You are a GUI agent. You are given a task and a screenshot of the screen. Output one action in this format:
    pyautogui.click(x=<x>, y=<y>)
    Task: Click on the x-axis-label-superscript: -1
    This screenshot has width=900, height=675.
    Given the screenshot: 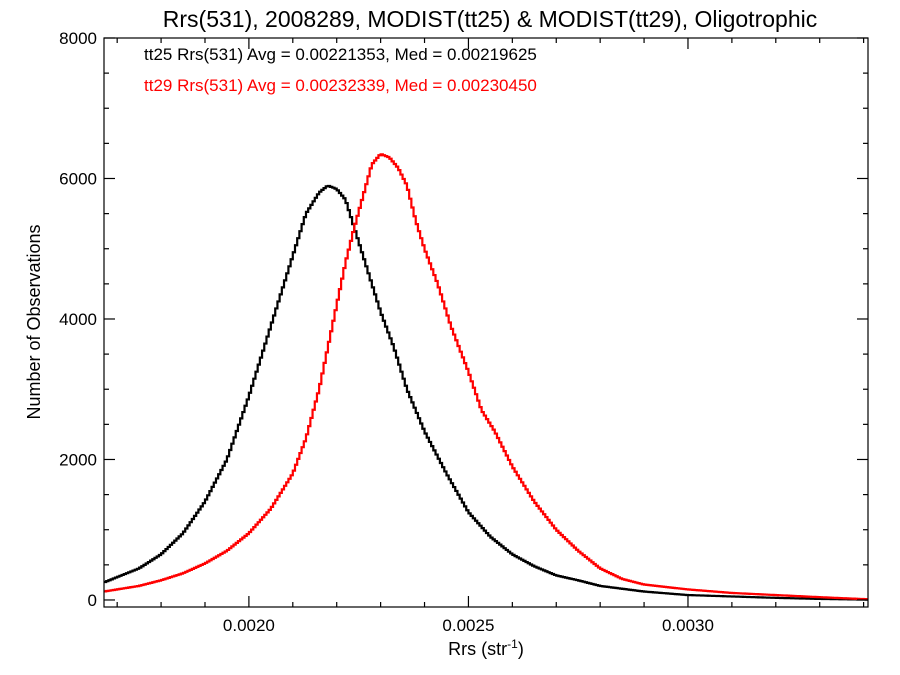 What is the action you would take?
    pyautogui.click(x=512, y=644)
    